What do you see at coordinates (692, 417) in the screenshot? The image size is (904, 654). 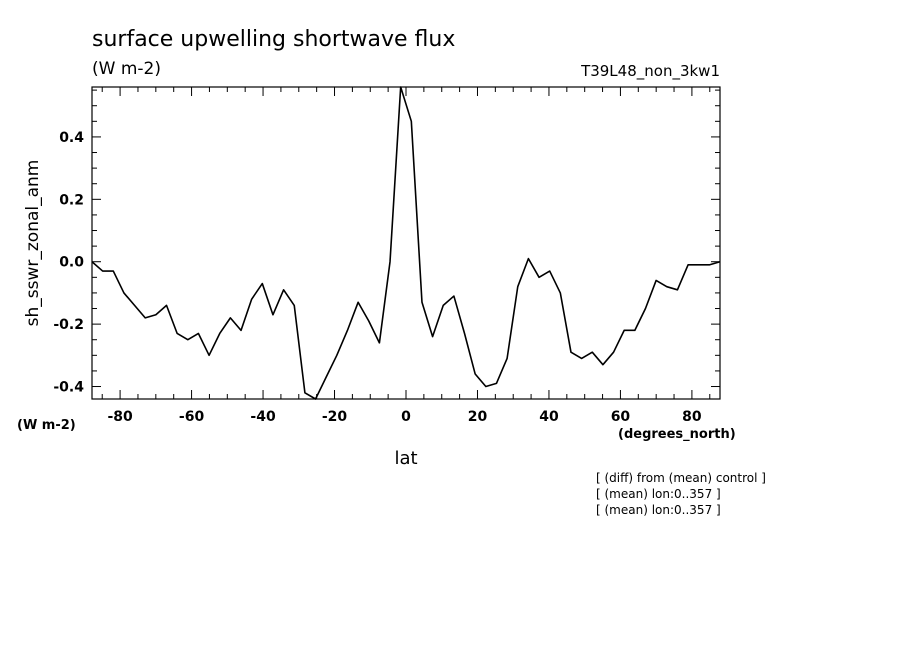 I see `x-tick-label: 80` at bounding box center [692, 417].